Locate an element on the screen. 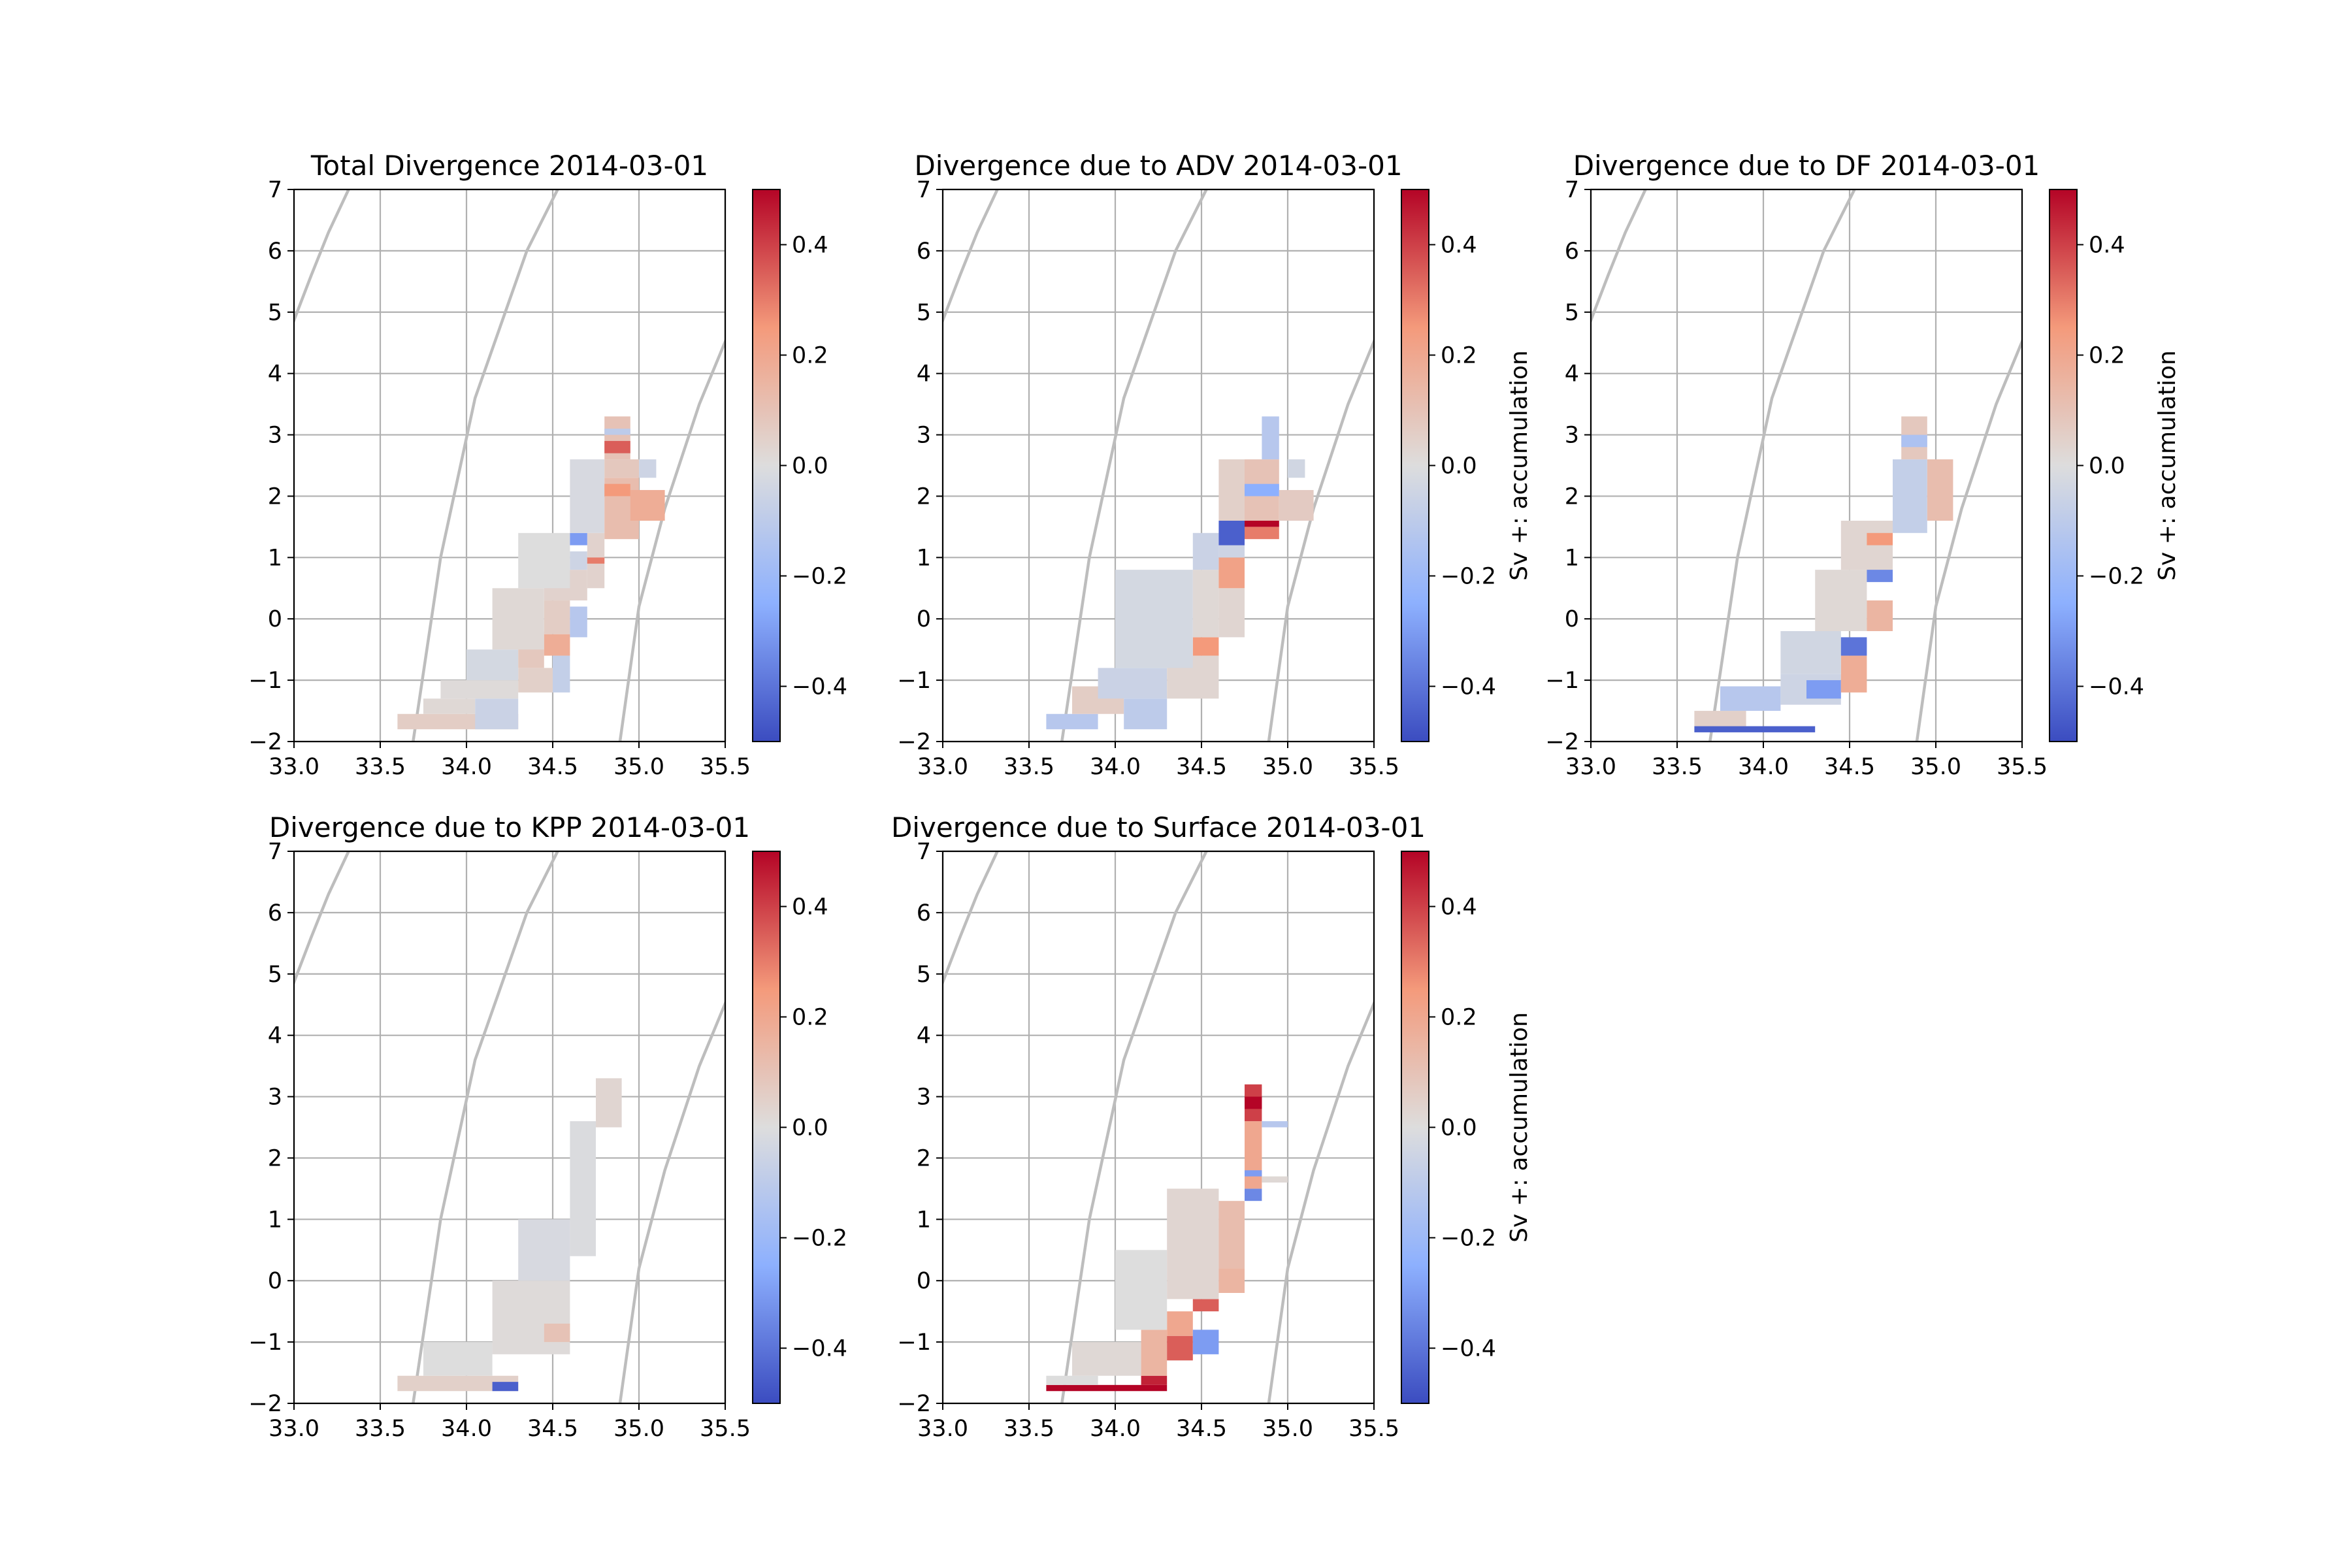 The height and width of the screenshot is (1568, 2352). colorbar-label: Sv +: accumulation is located at coordinates (2167, 465).